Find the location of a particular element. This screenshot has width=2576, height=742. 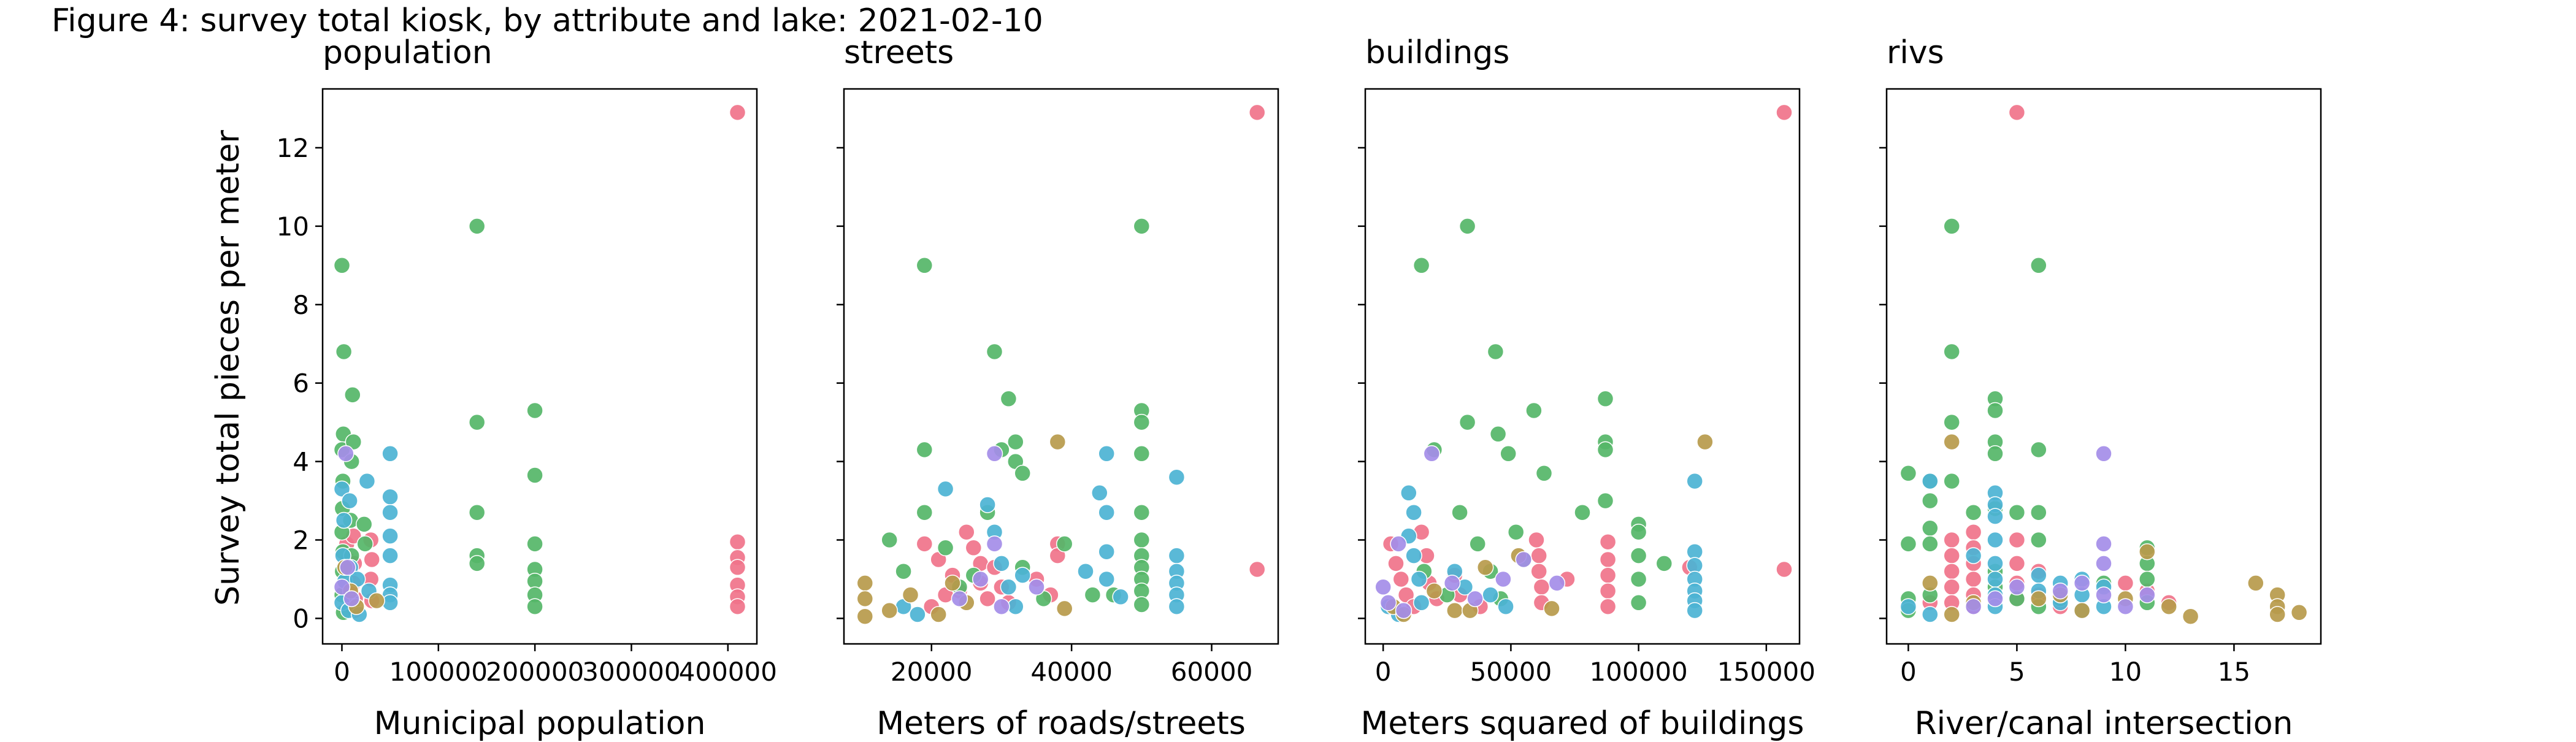

x-tick-label: 20000 is located at coordinates (932, 672).